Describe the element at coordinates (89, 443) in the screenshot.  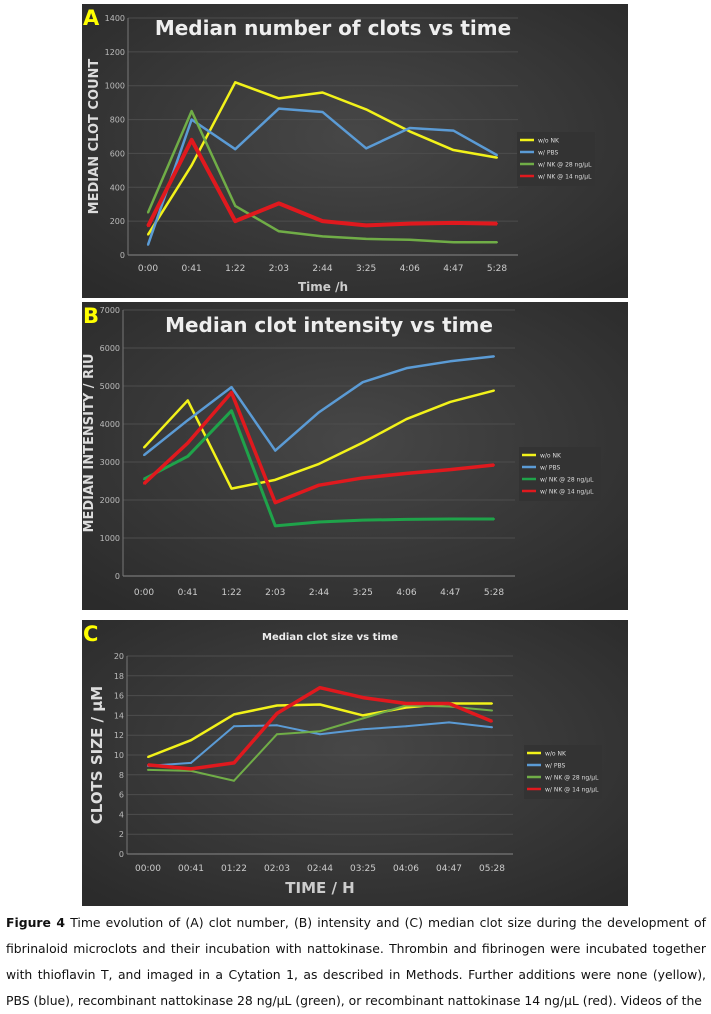
I see `y-axis-label: MEDIAN INTENSITY / RIU` at that location.